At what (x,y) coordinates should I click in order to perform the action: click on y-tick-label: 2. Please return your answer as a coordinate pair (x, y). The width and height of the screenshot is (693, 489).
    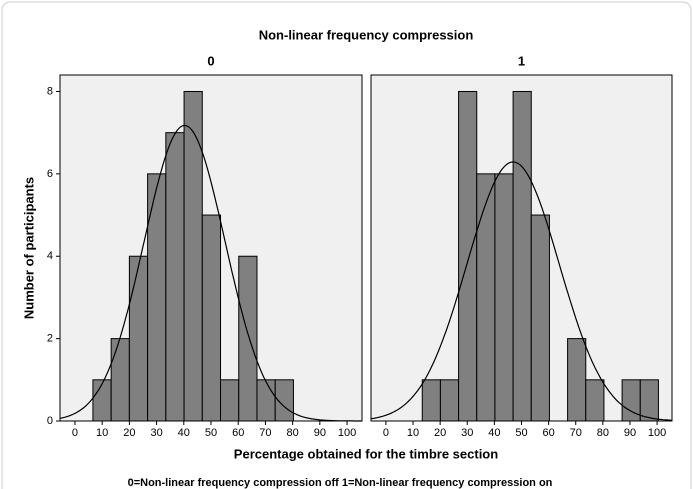
    Looking at the image, I should click on (50, 339).